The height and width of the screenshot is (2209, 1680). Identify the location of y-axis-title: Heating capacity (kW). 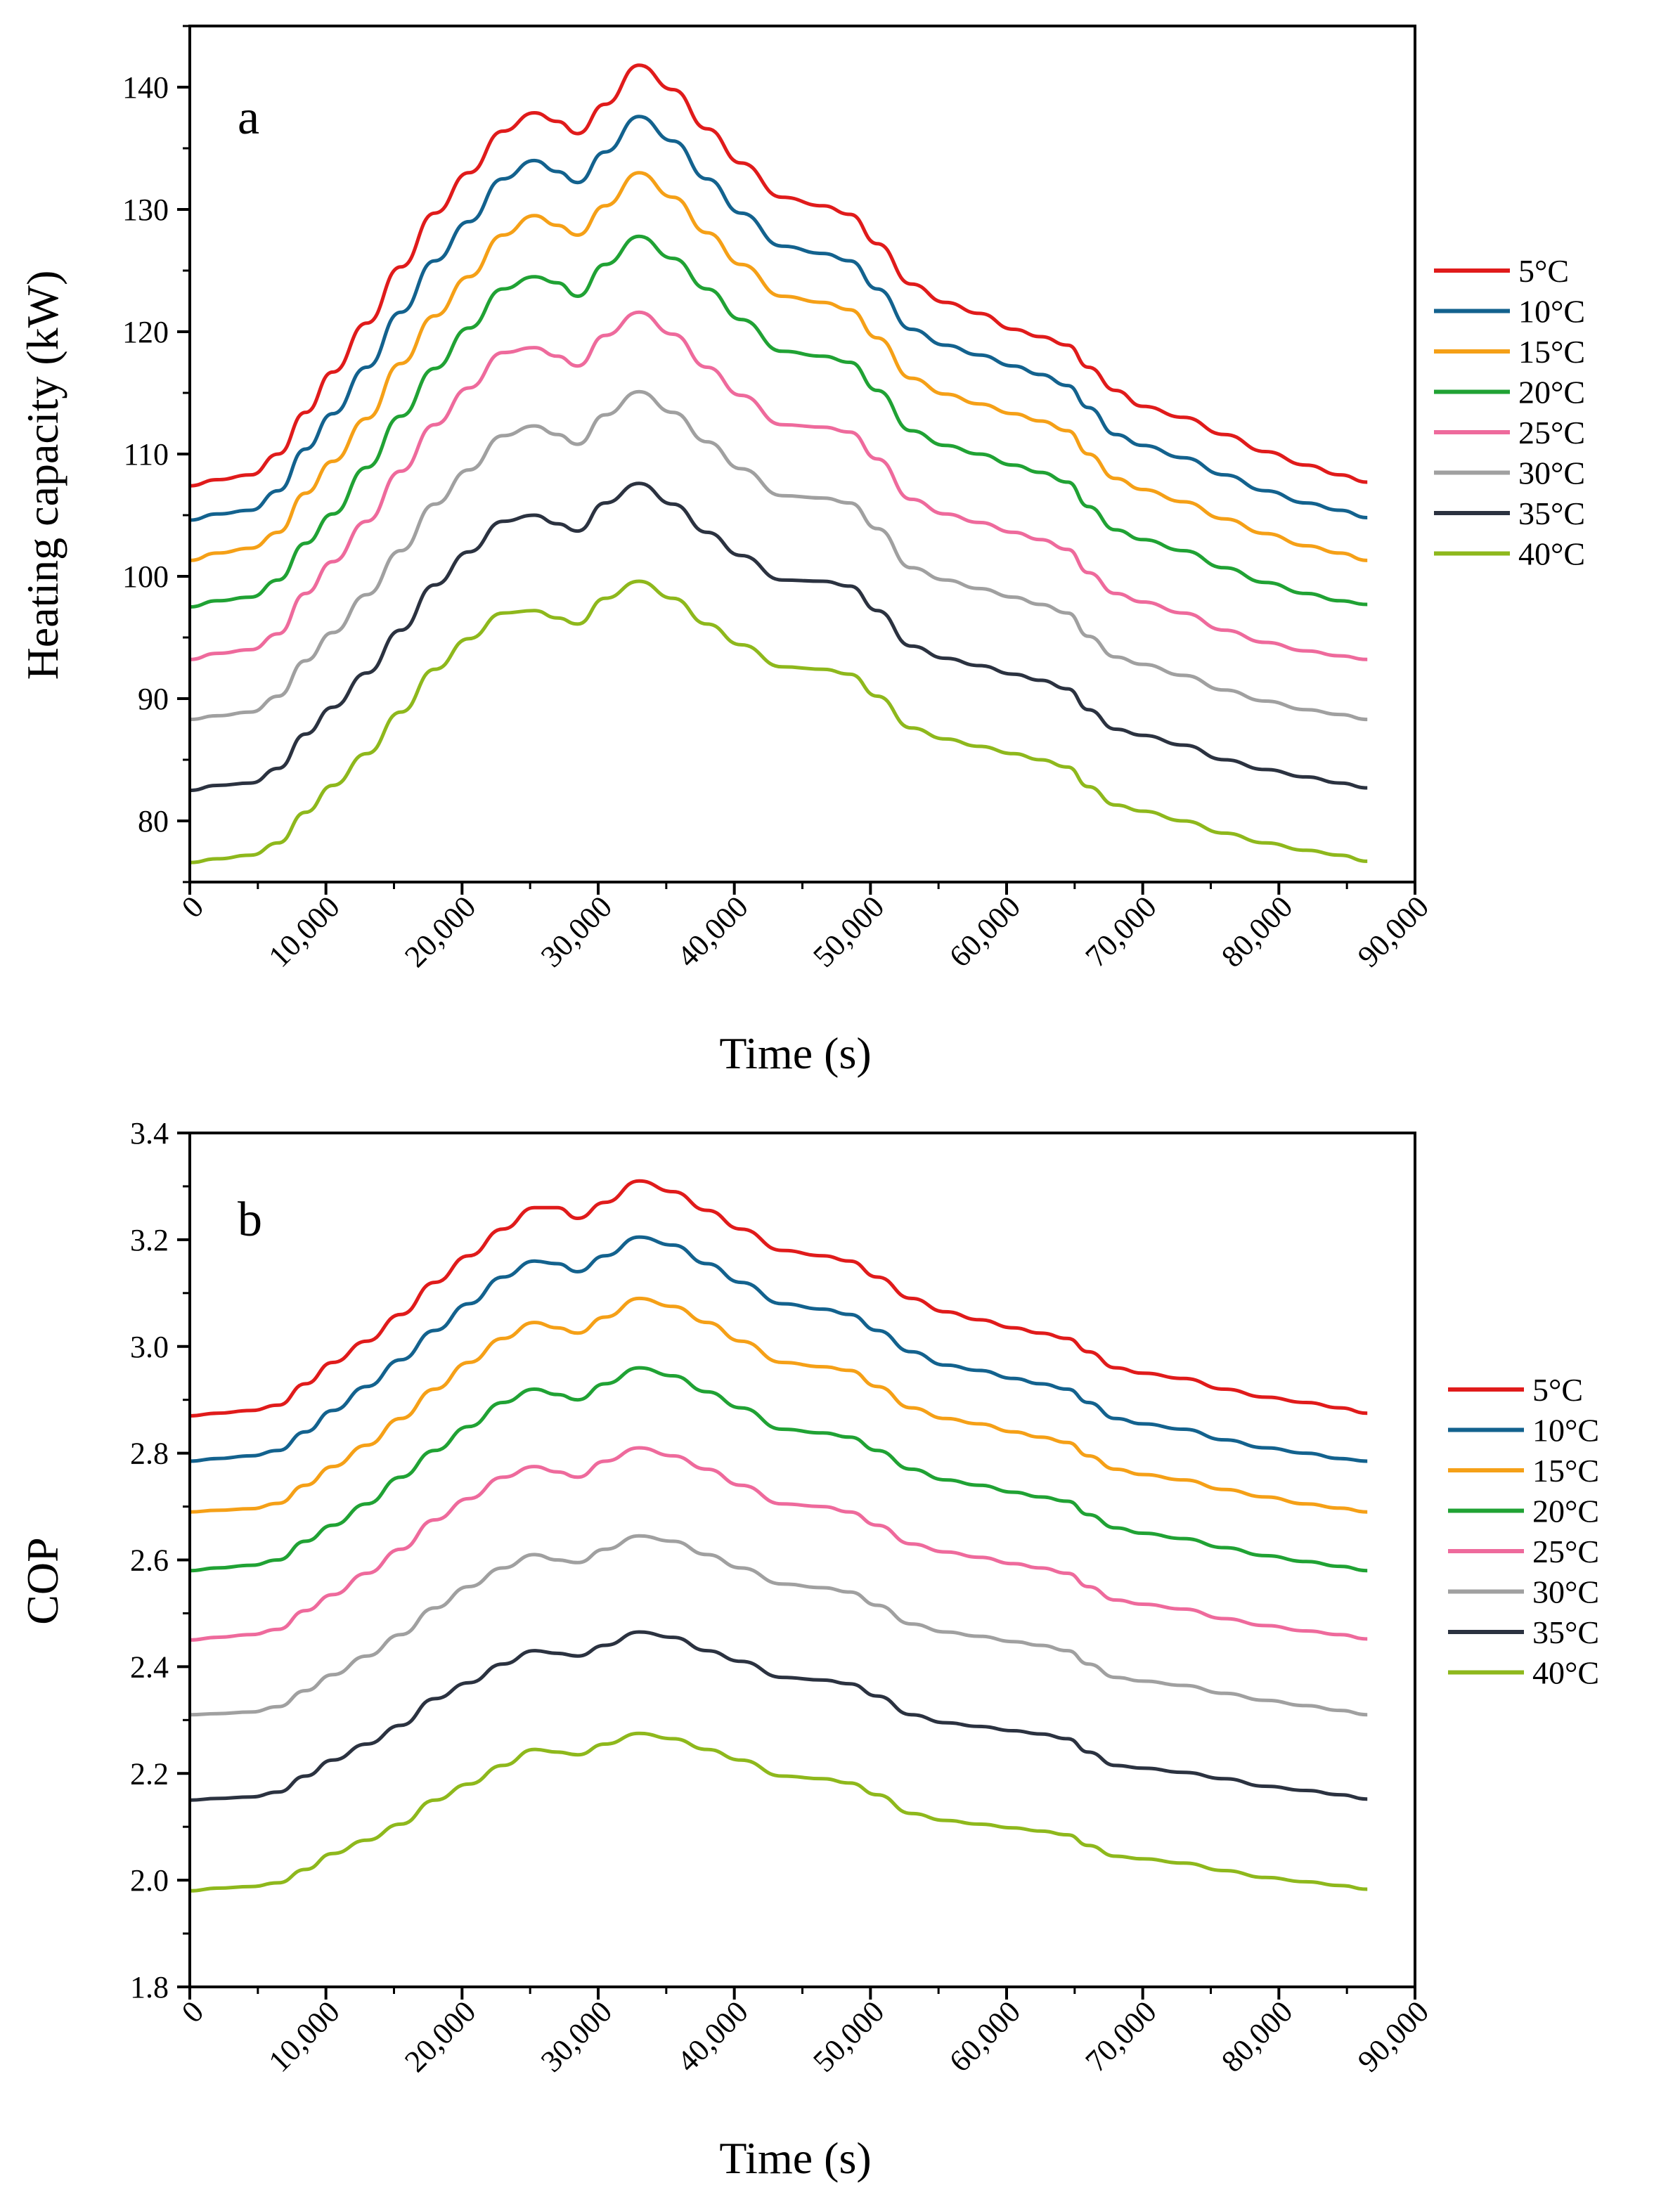
(42, 476).